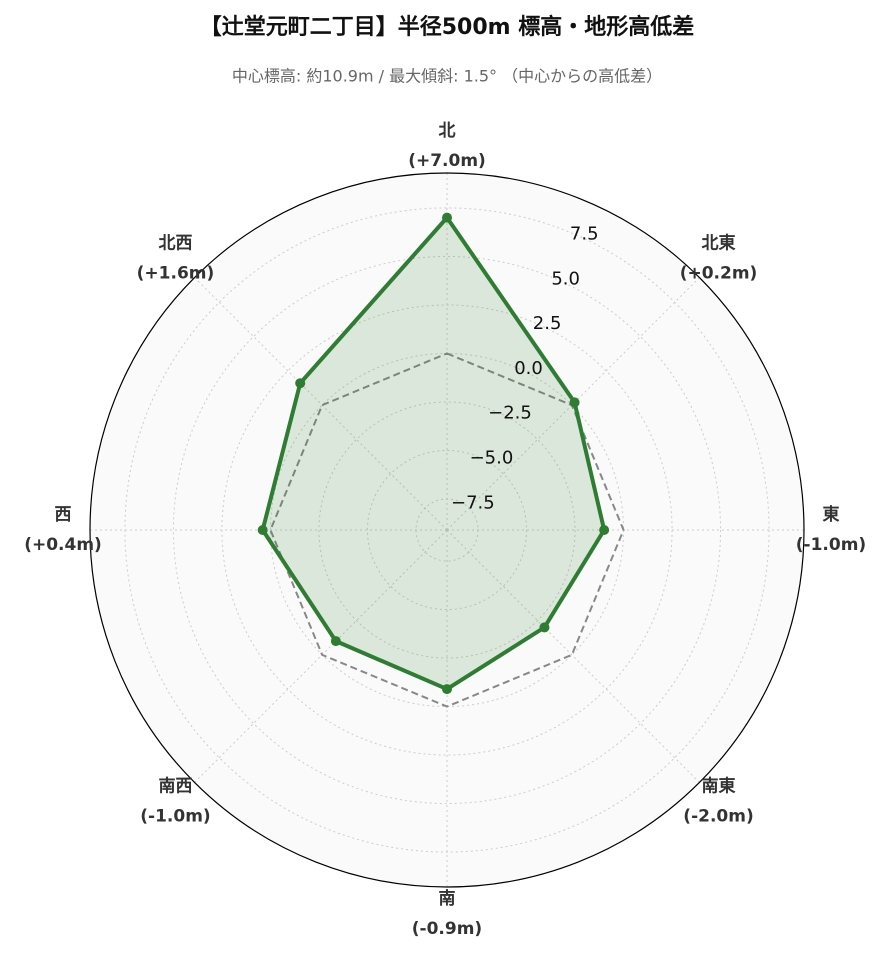 The width and height of the screenshot is (889, 962). Describe the element at coordinates (510, 413) in the screenshot. I see `r-tick-label: −2.5` at that location.